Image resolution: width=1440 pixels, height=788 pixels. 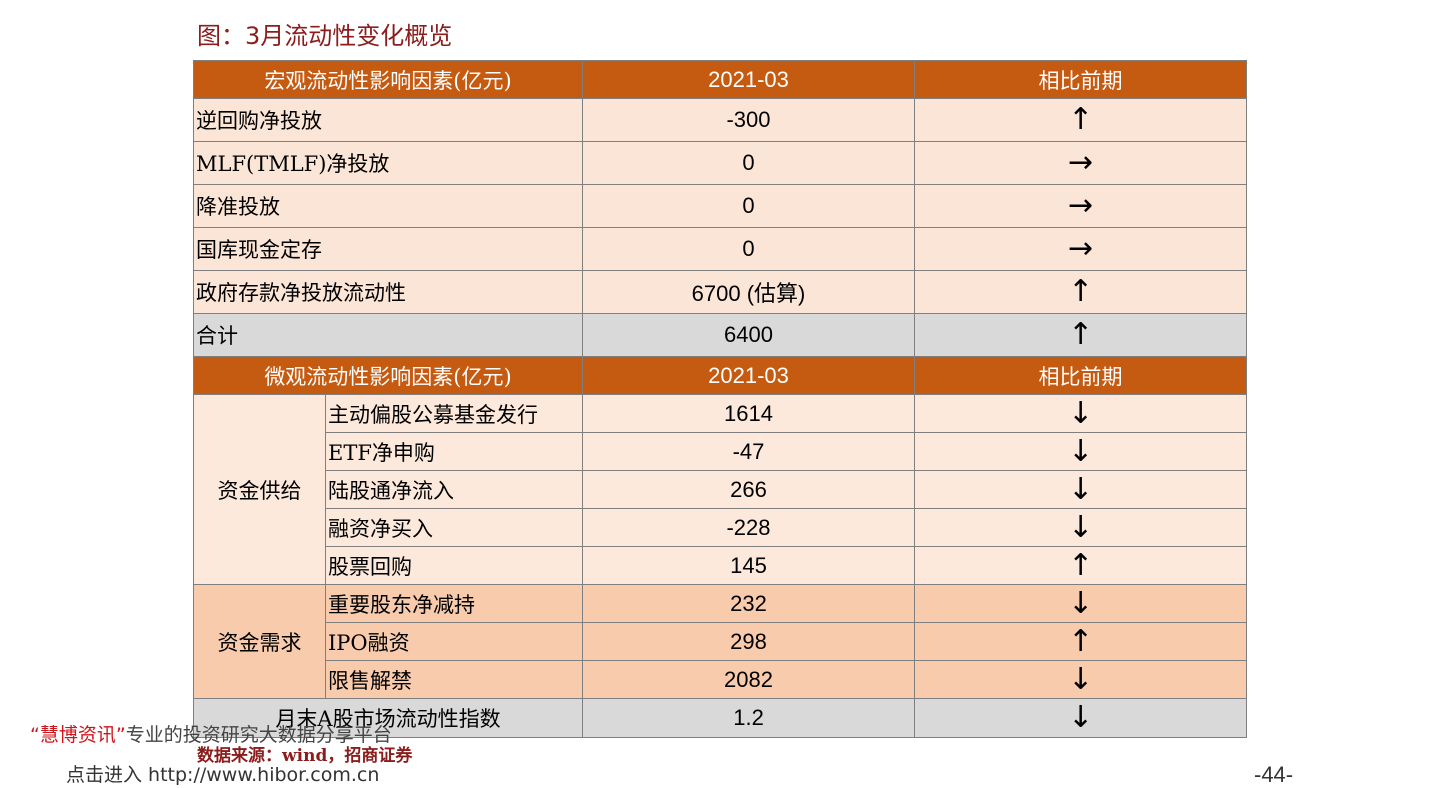 I want to click on table-row: 合计 6400 ↑, so click(x=720, y=335).